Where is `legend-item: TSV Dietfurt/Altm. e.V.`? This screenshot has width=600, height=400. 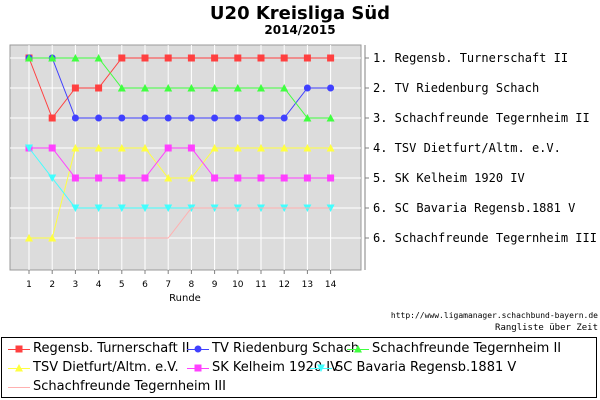 legend-item: TSV Dietfurt/Altm. e.V. is located at coordinates (93, 368).